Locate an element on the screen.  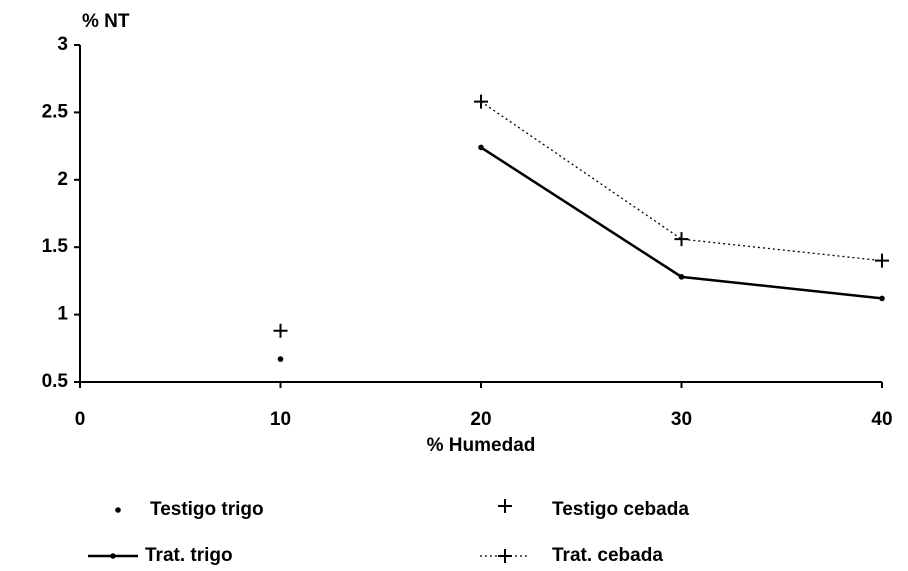
series-line is located at coordinates (681, 181).